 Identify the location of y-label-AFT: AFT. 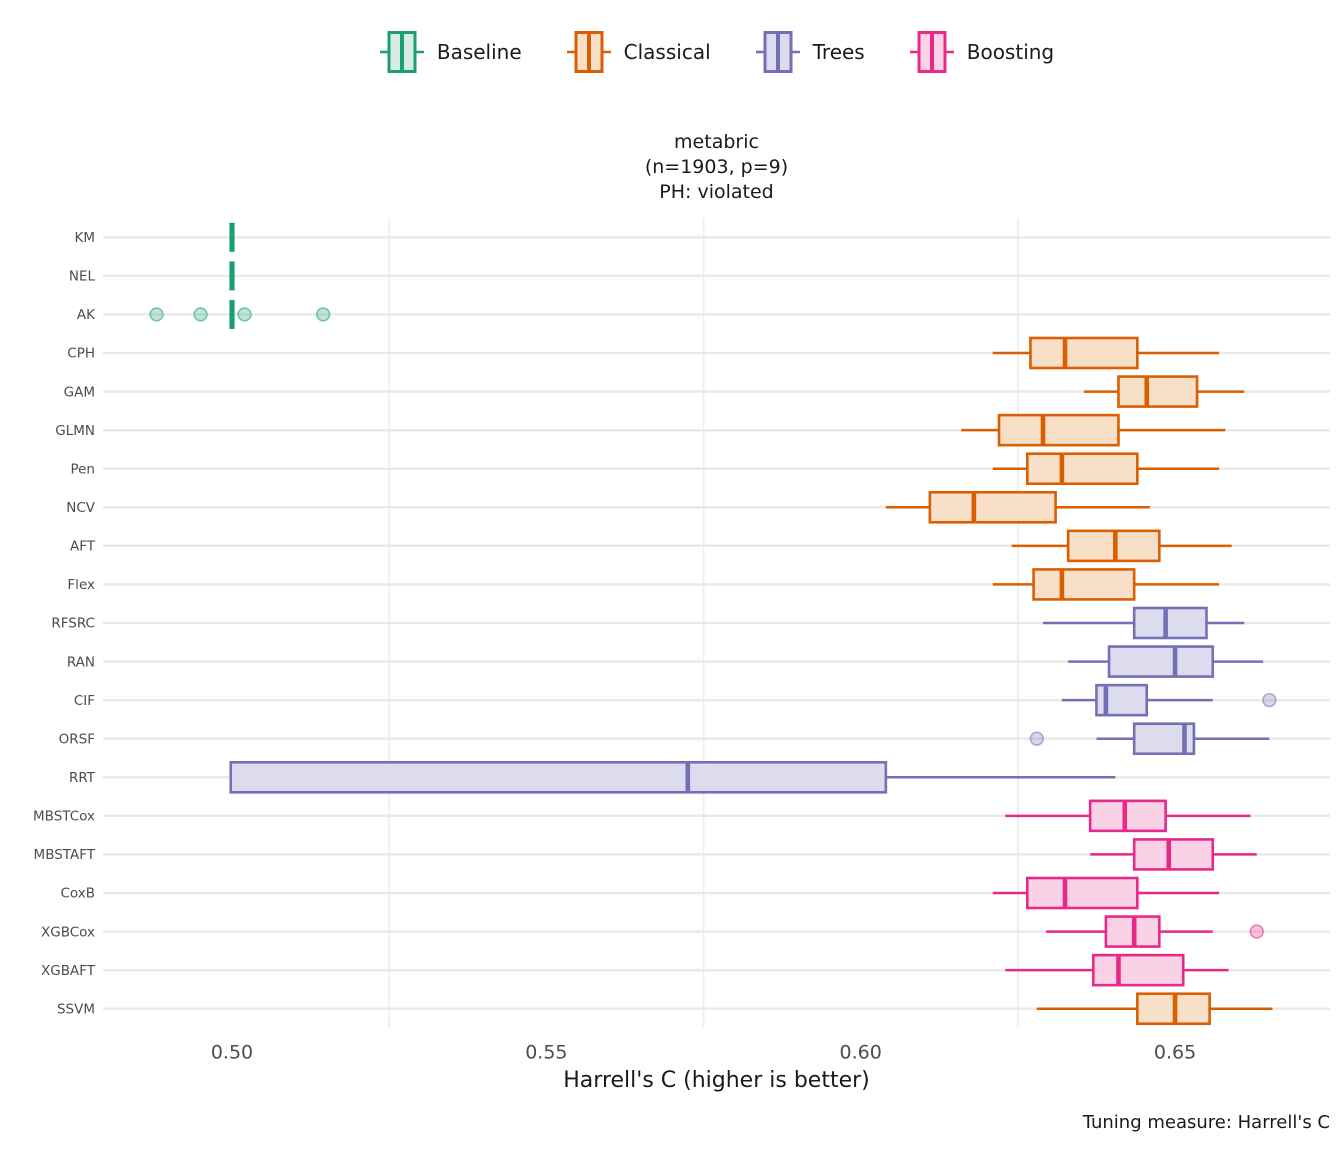
(83, 547).